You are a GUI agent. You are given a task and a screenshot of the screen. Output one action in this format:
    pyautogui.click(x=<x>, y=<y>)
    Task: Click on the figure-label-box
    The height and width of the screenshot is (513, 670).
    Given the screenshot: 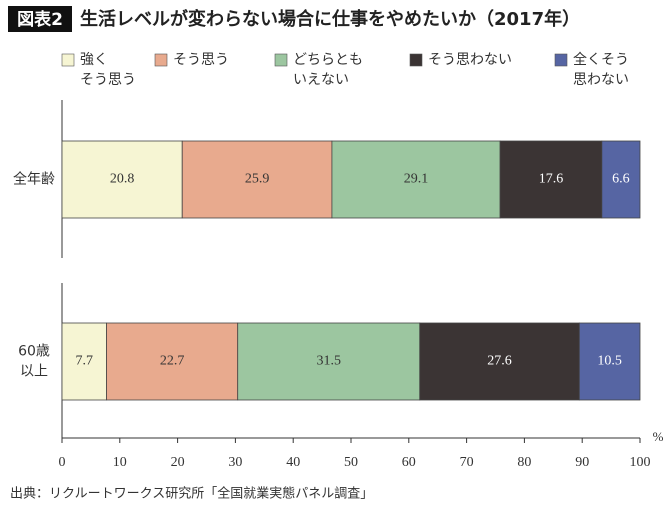 What is the action you would take?
    pyautogui.click(x=40, y=19)
    